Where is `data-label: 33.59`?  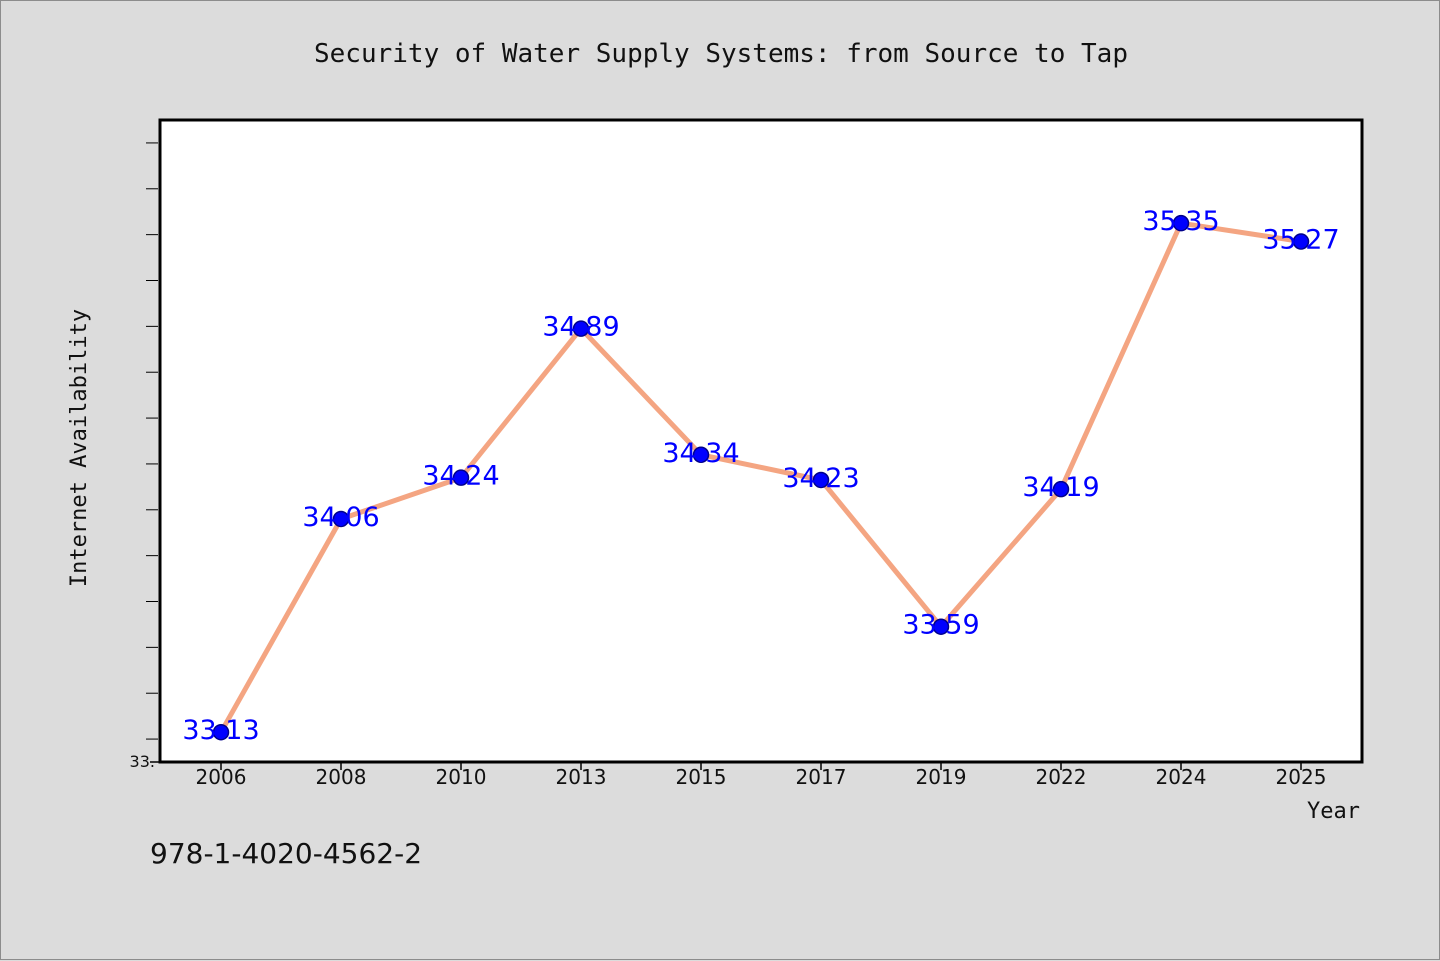
data-label: 33.59 is located at coordinates (940, 625).